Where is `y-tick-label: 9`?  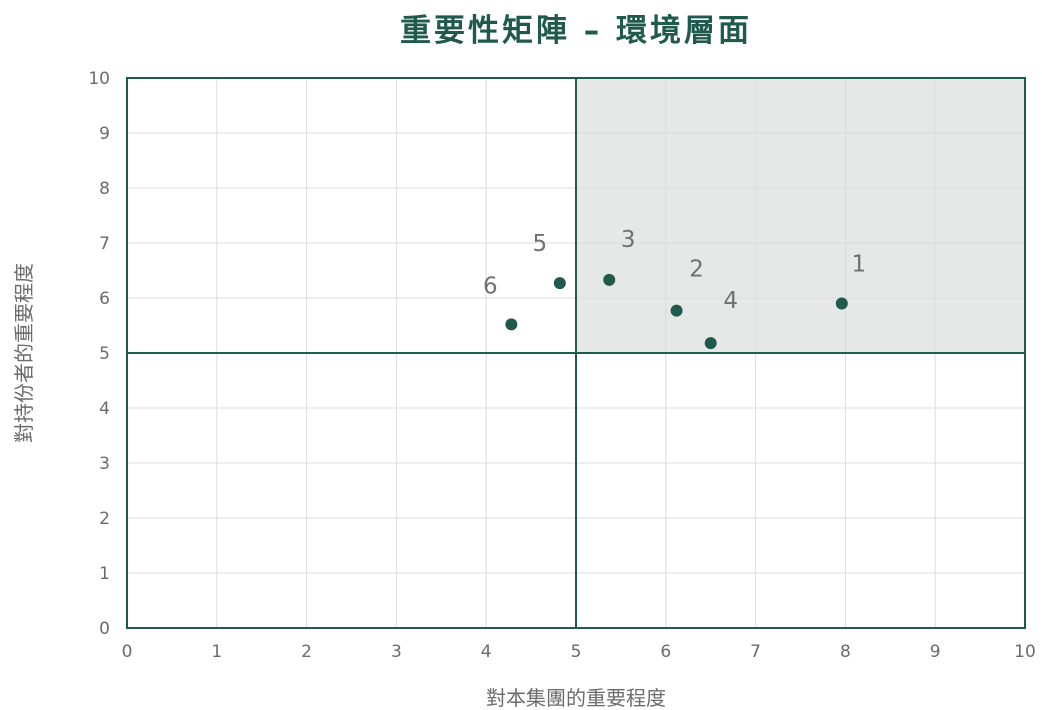 y-tick-label: 9 is located at coordinates (104, 134).